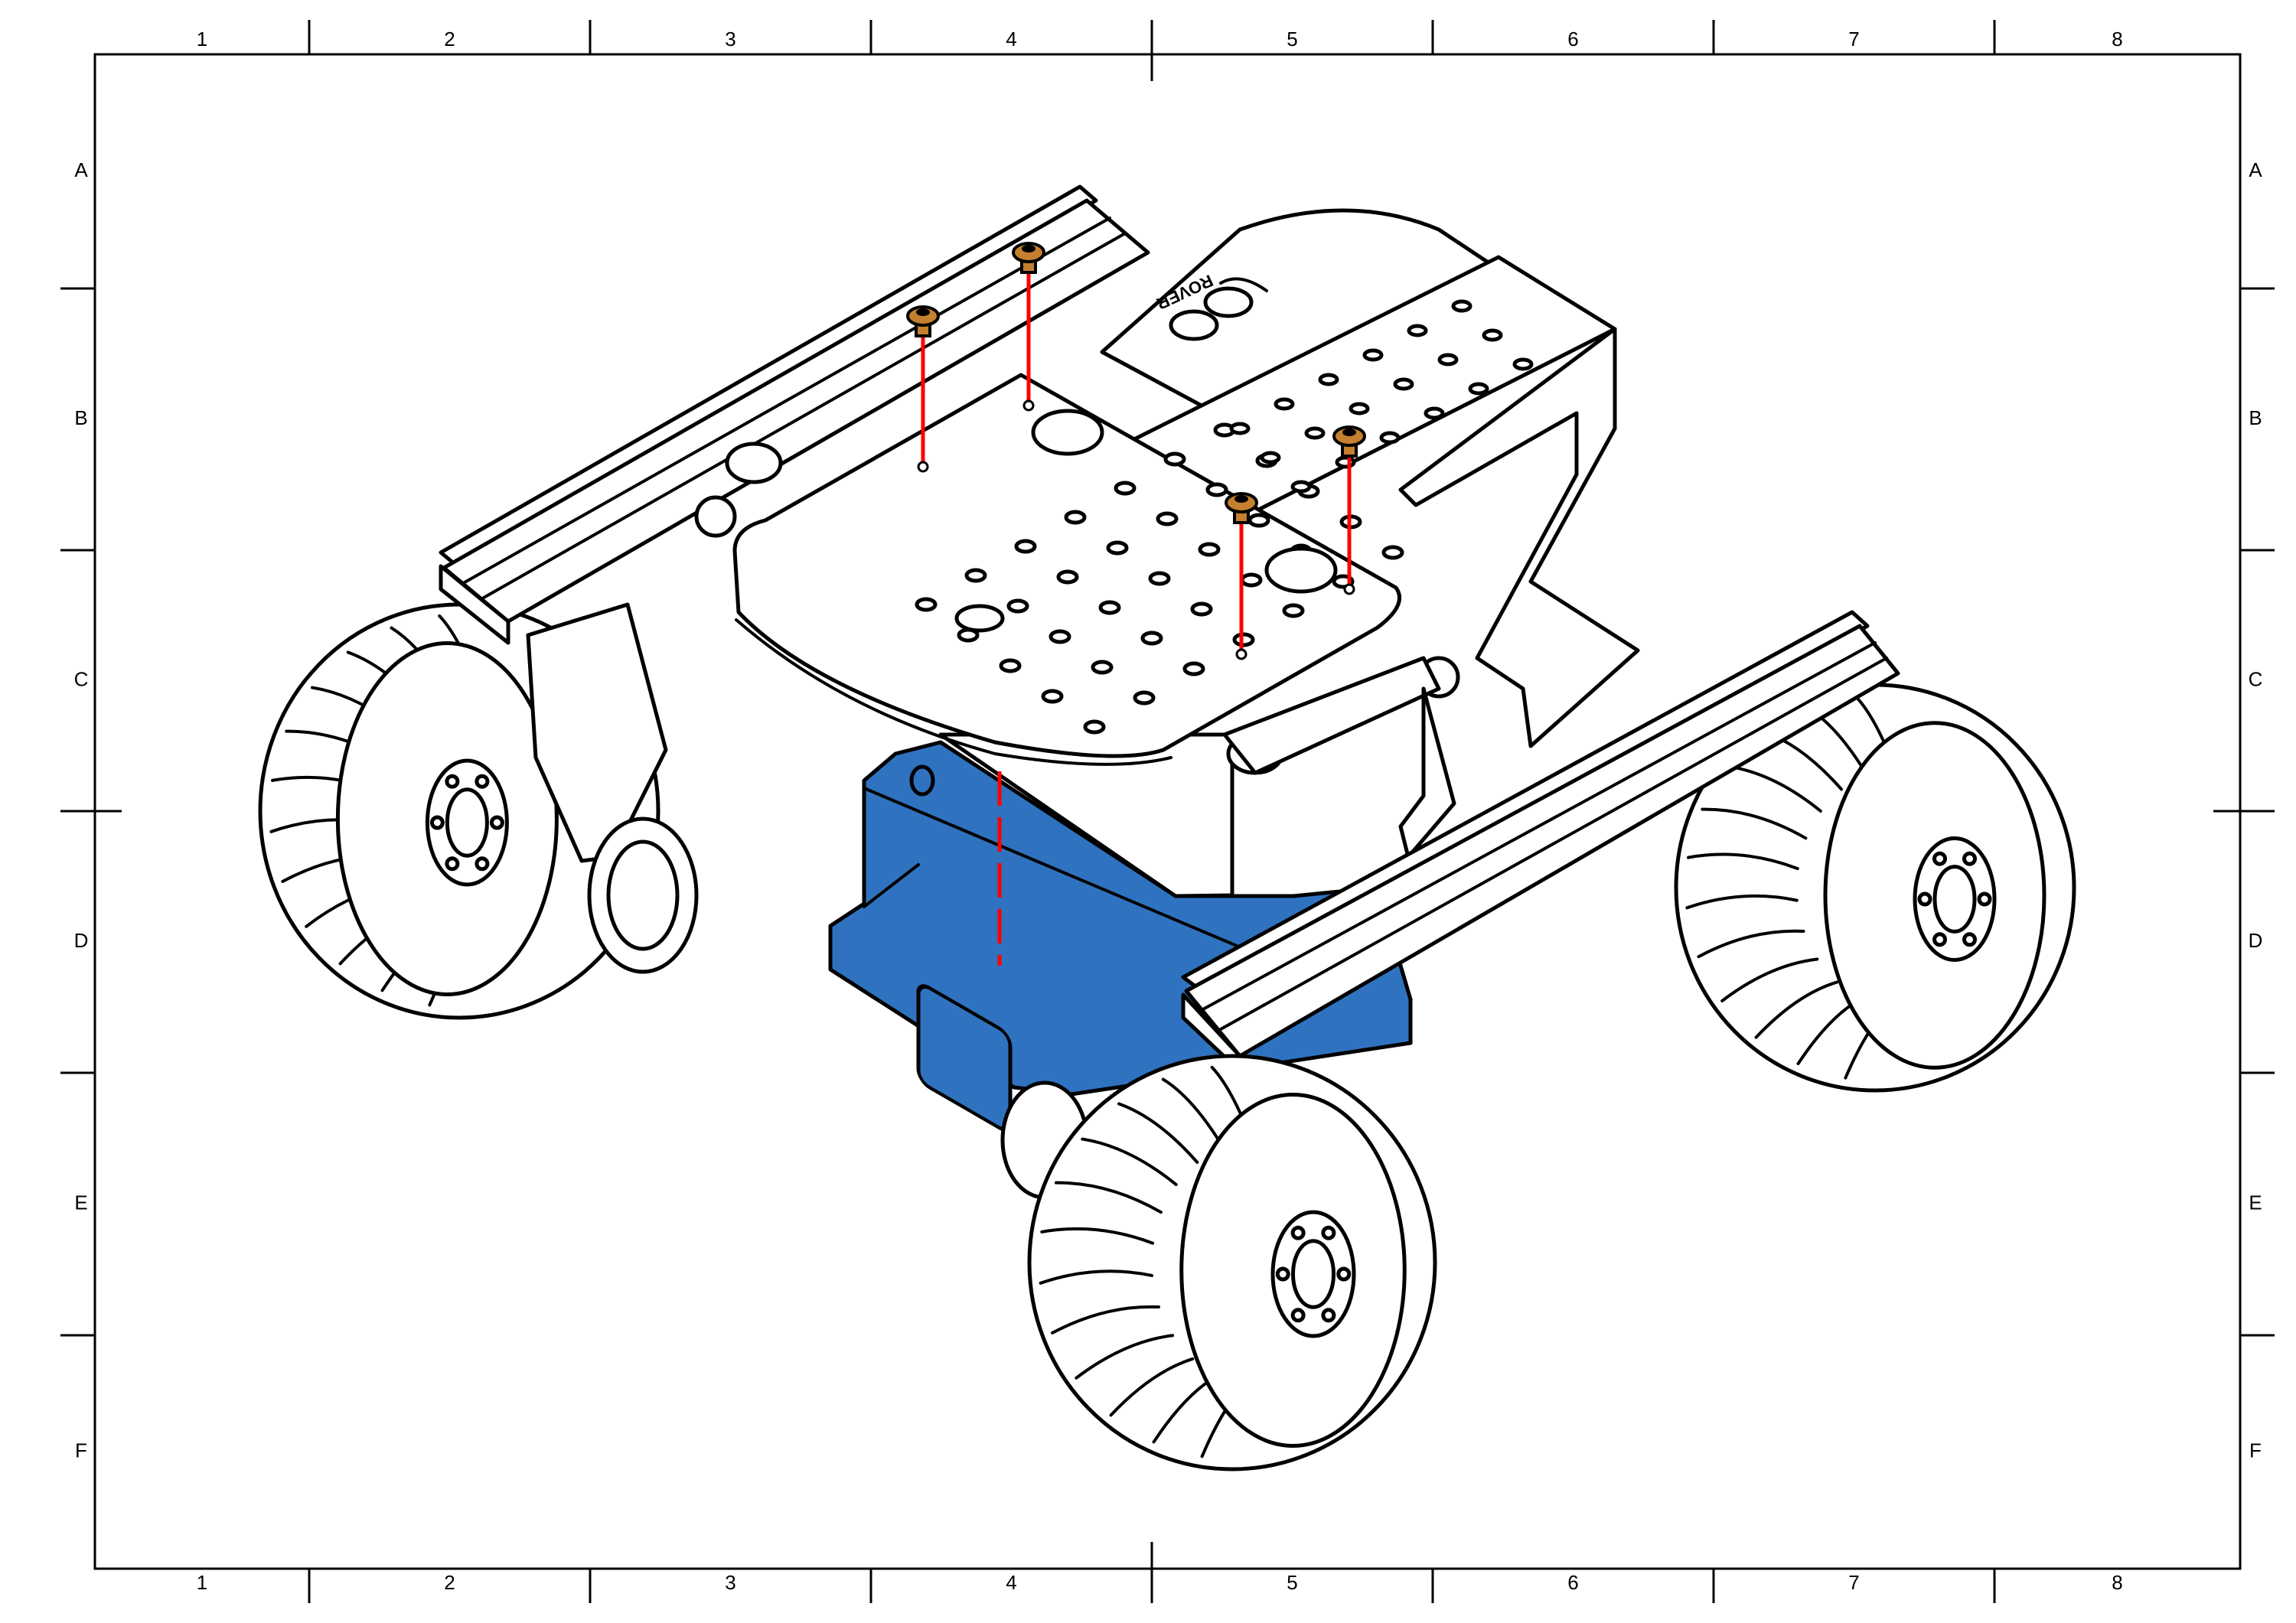  What do you see at coordinates (1232, 1262) in the screenshot?
I see `wheel-front-right` at bounding box center [1232, 1262].